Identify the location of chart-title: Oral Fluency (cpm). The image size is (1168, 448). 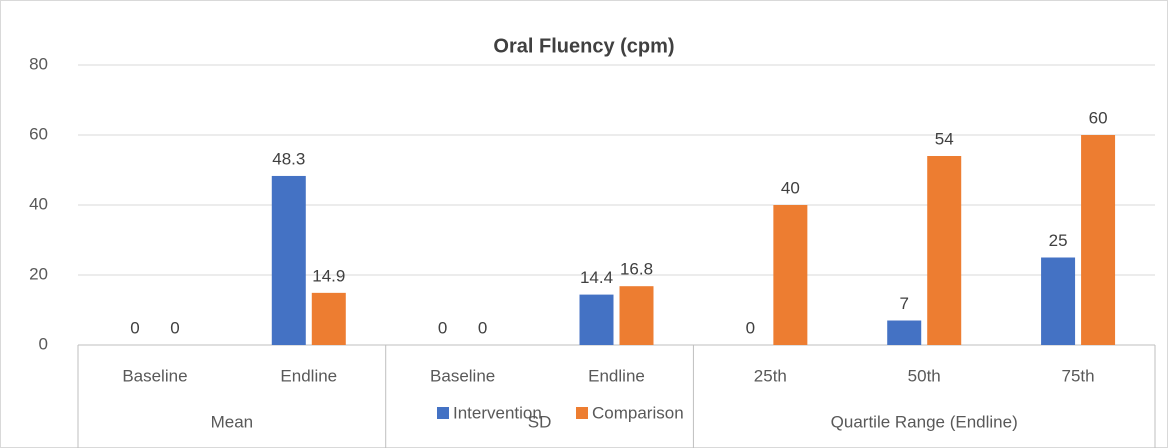
(583, 46).